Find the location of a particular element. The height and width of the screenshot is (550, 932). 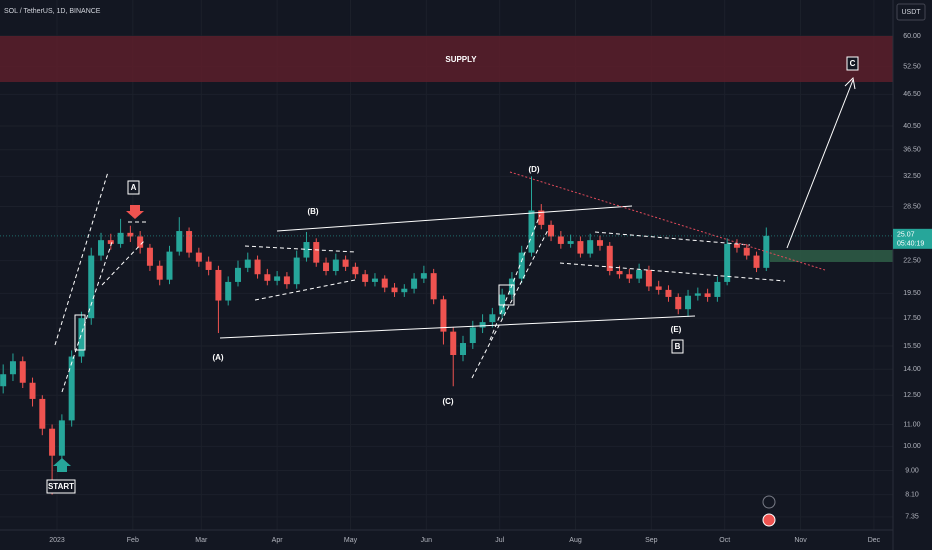

x-tick-label: Feb is located at coordinates (133, 540).